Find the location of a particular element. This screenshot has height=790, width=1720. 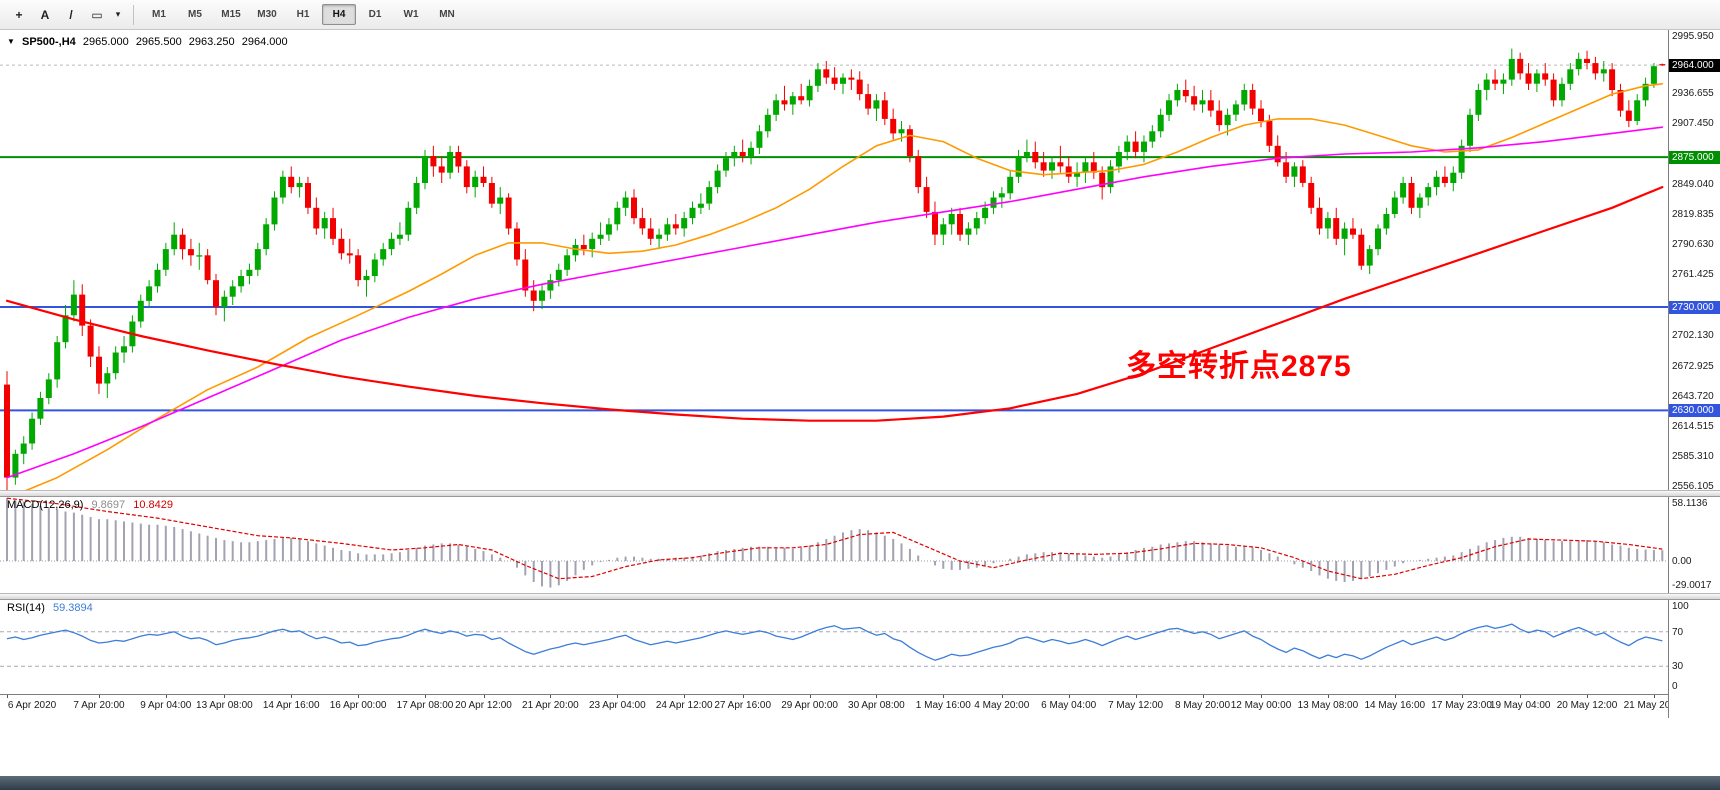

price-axis-label: 2790.630 is located at coordinates (1693, 244).